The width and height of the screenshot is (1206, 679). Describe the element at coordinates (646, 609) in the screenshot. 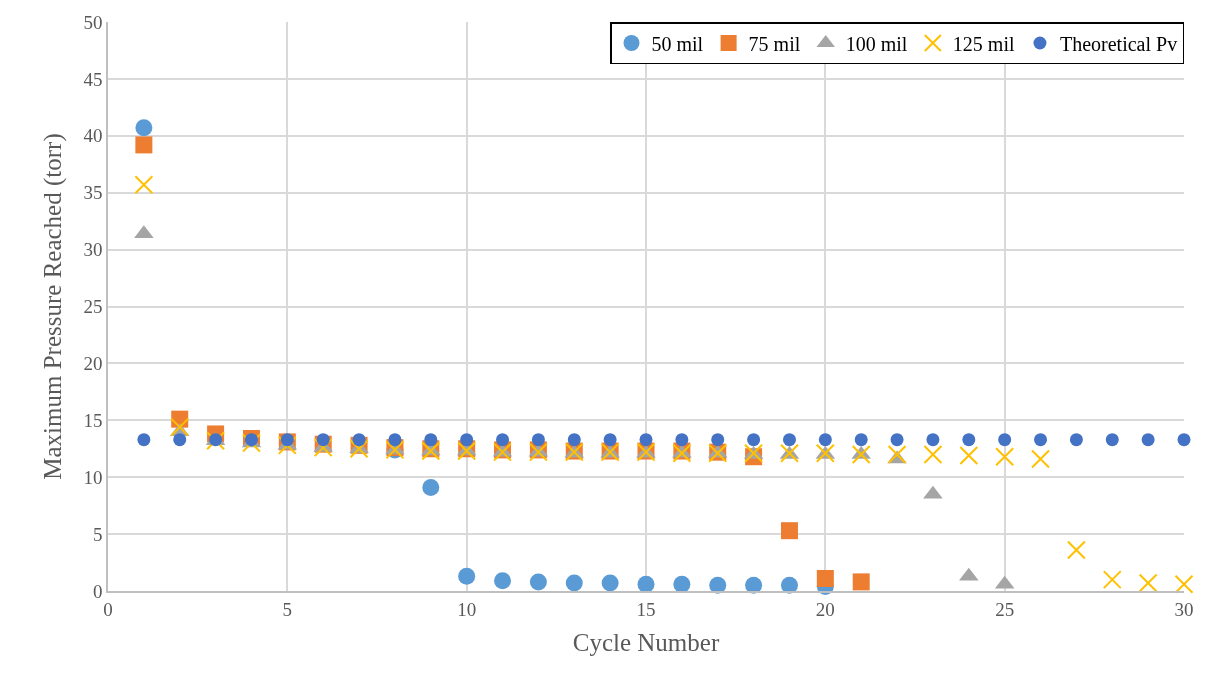

I see `x-tick-label: 15` at that location.